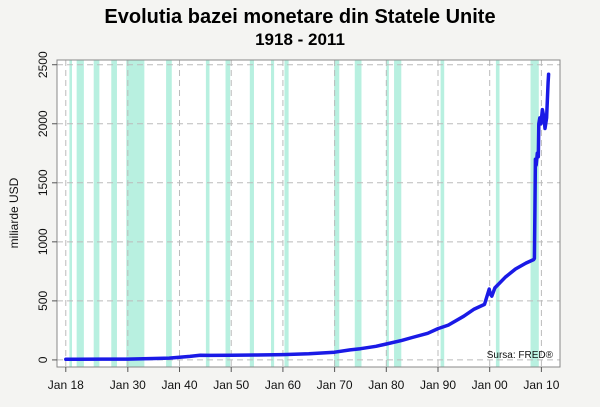 This screenshot has width=600, height=407. What do you see at coordinates (128, 385) in the screenshot?
I see `x-tick-label: Jan 30` at bounding box center [128, 385].